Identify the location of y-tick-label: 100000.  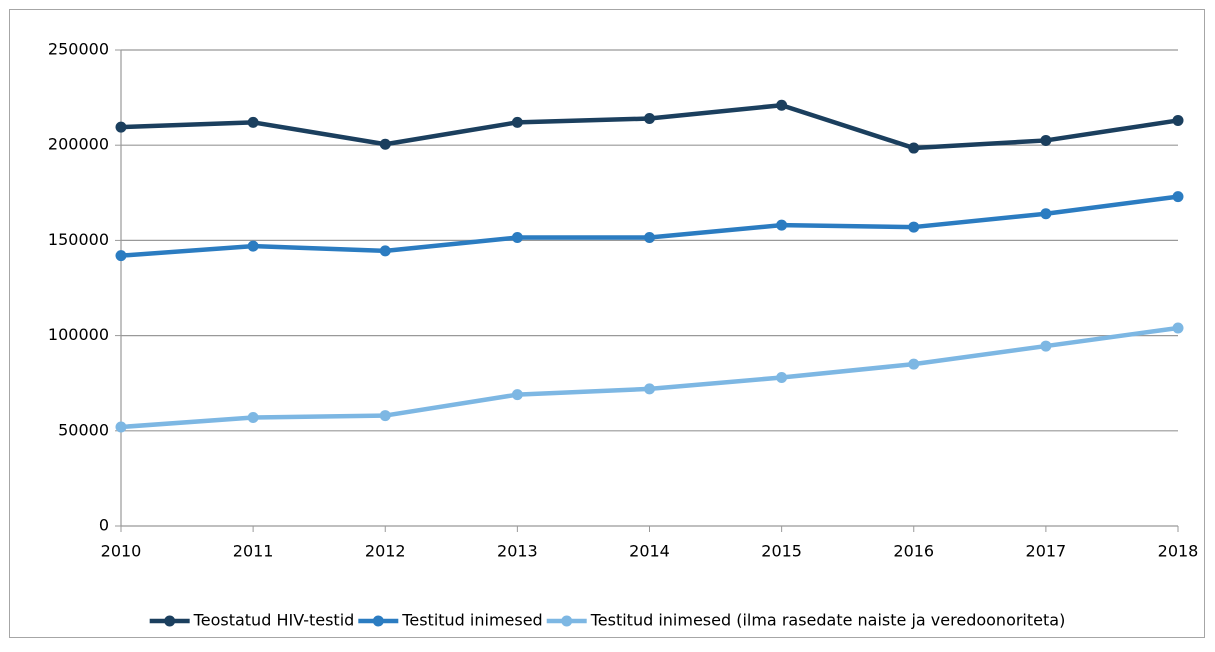
(78, 334).